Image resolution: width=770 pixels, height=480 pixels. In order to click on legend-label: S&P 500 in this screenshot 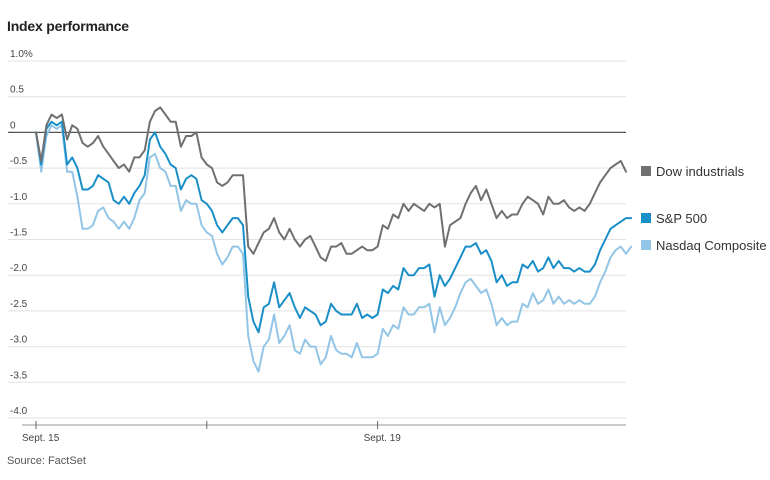, I will do `click(681, 218)`.